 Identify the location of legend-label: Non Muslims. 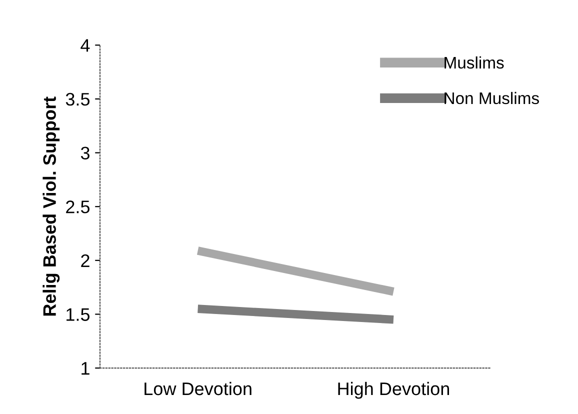
(491, 98).